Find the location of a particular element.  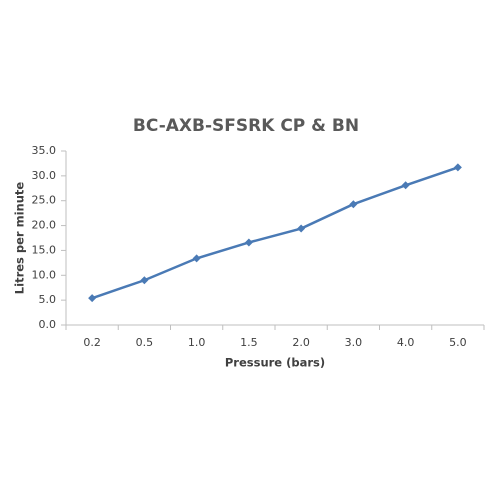

chart-title: BC-AXB-SFSRK CP & BN is located at coordinates (246, 126).